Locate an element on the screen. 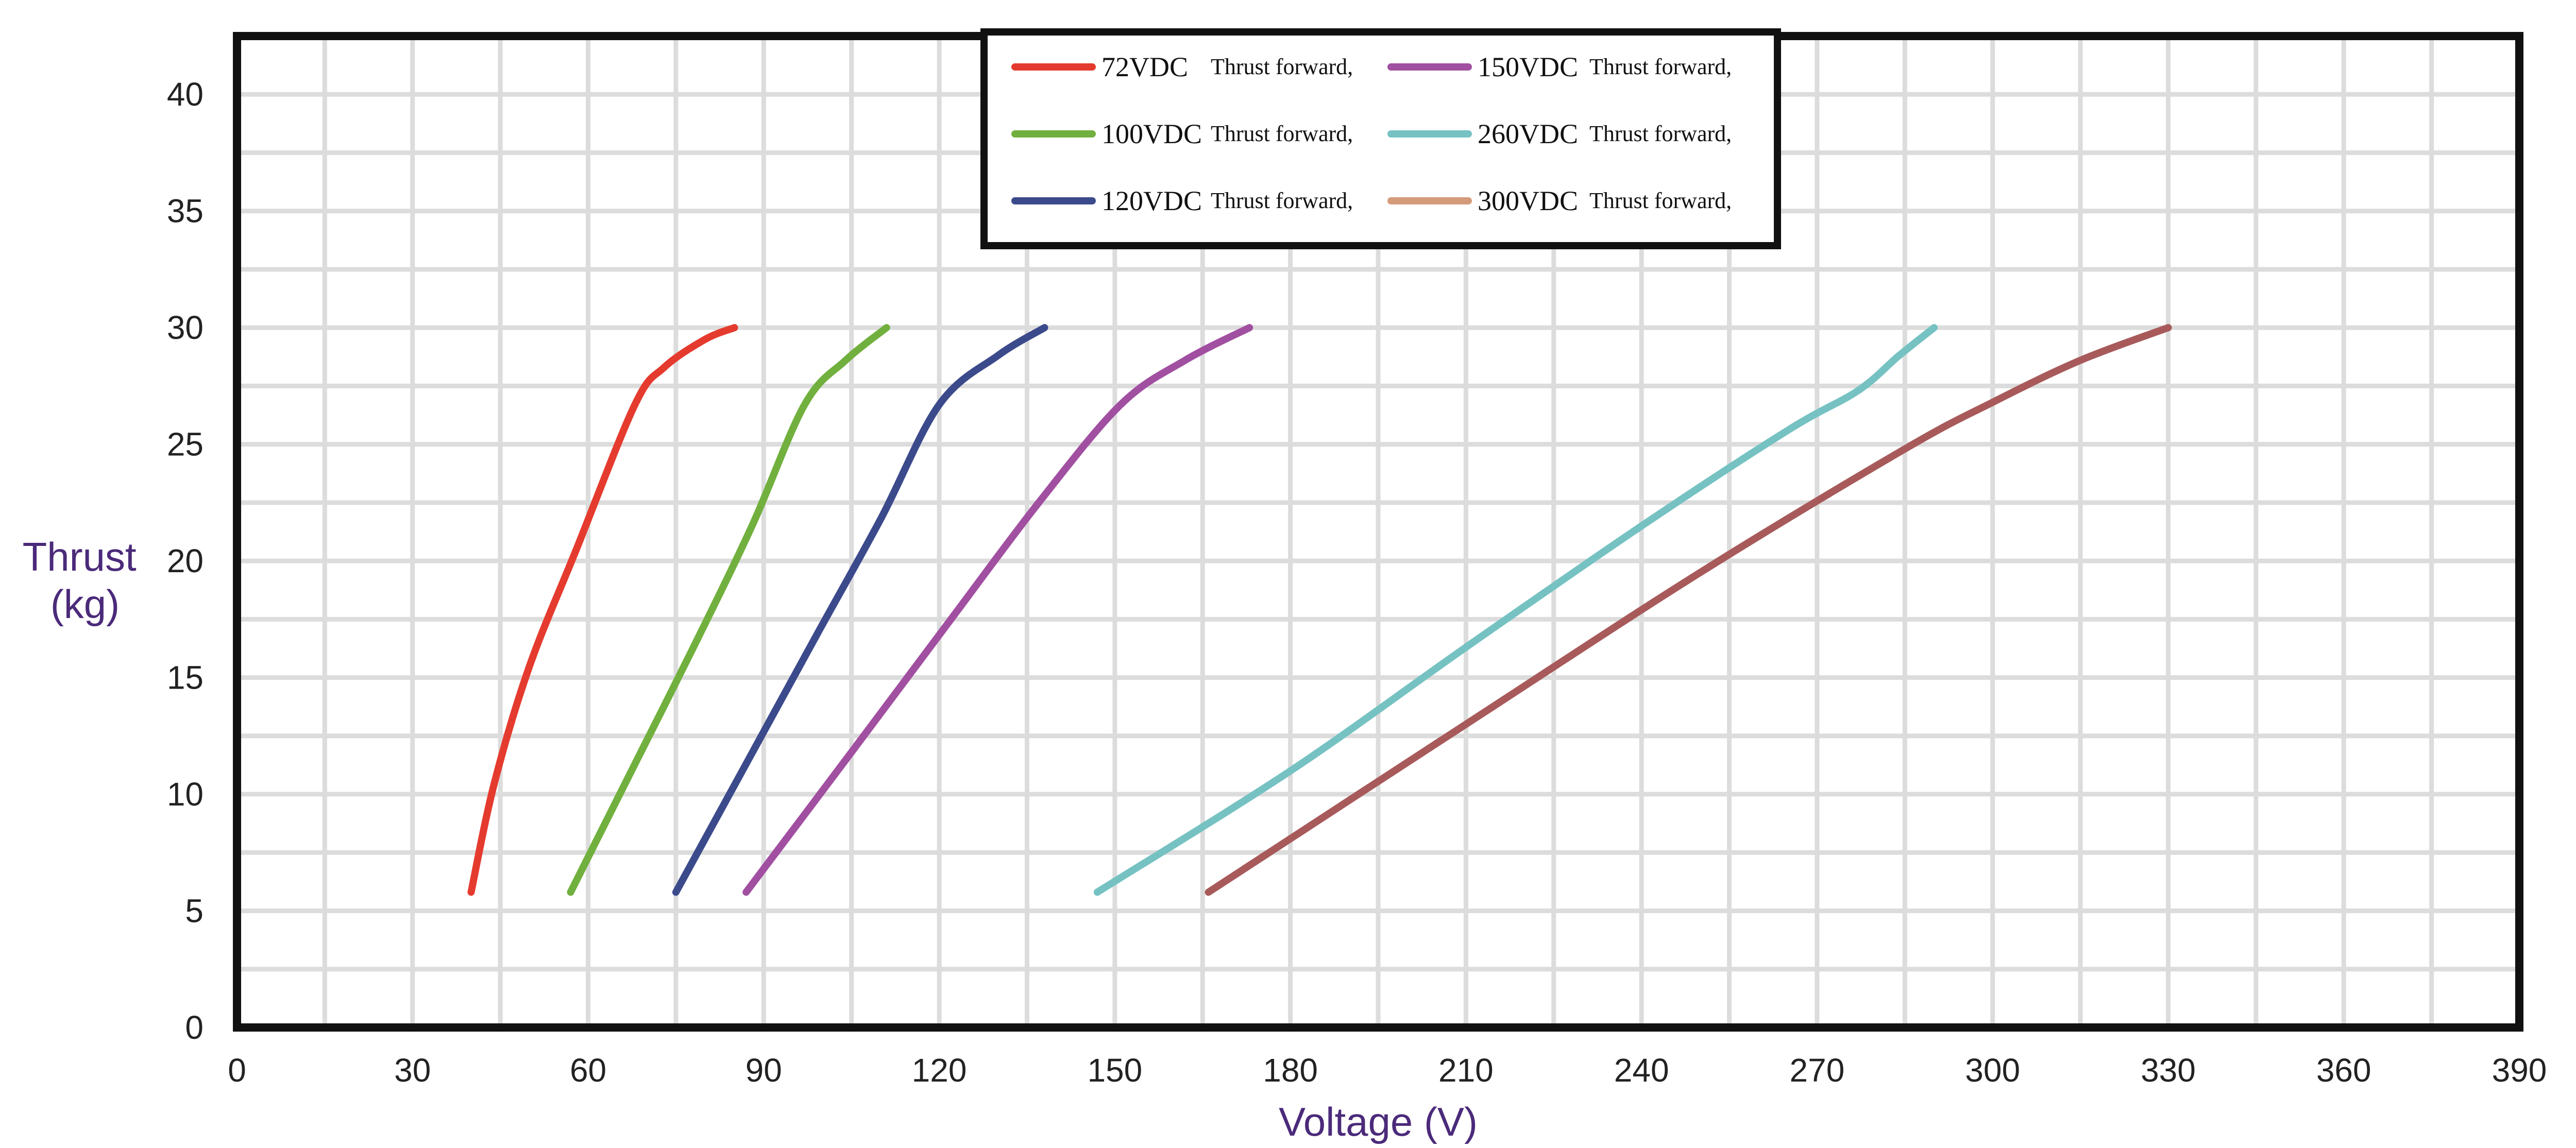 The height and width of the screenshot is (1148, 2576). x-tick-label: 90 is located at coordinates (763, 1070).